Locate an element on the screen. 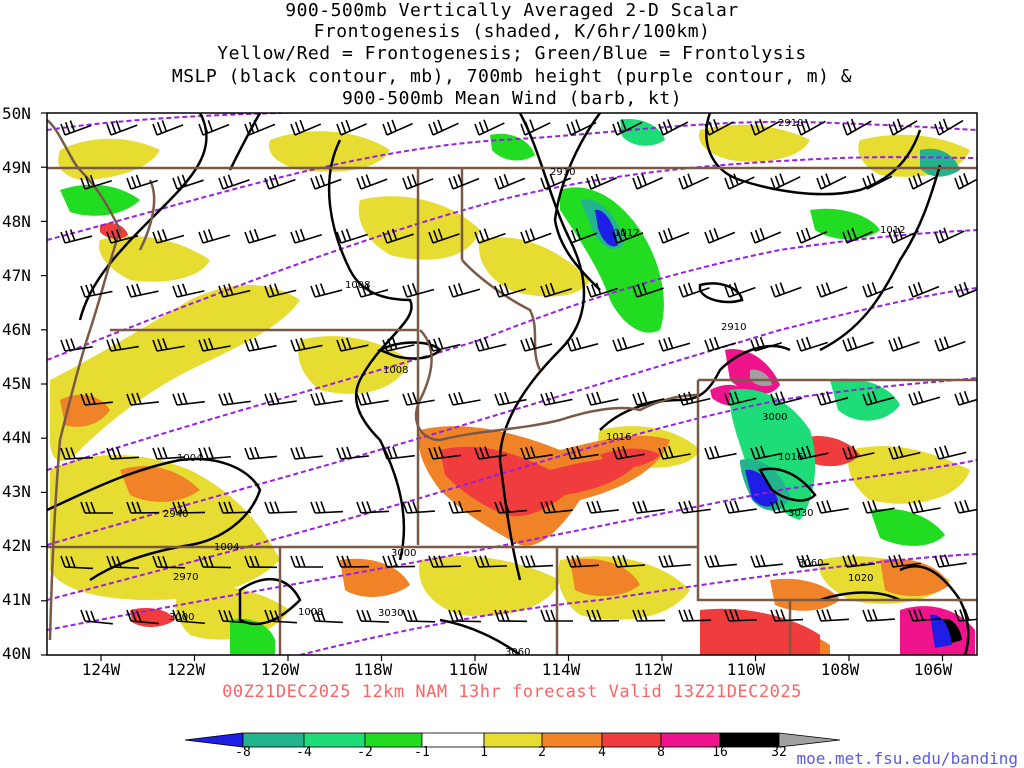 The width and height of the screenshot is (1024, 768). mslp-label: 1012 is located at coordinates (892, 230).